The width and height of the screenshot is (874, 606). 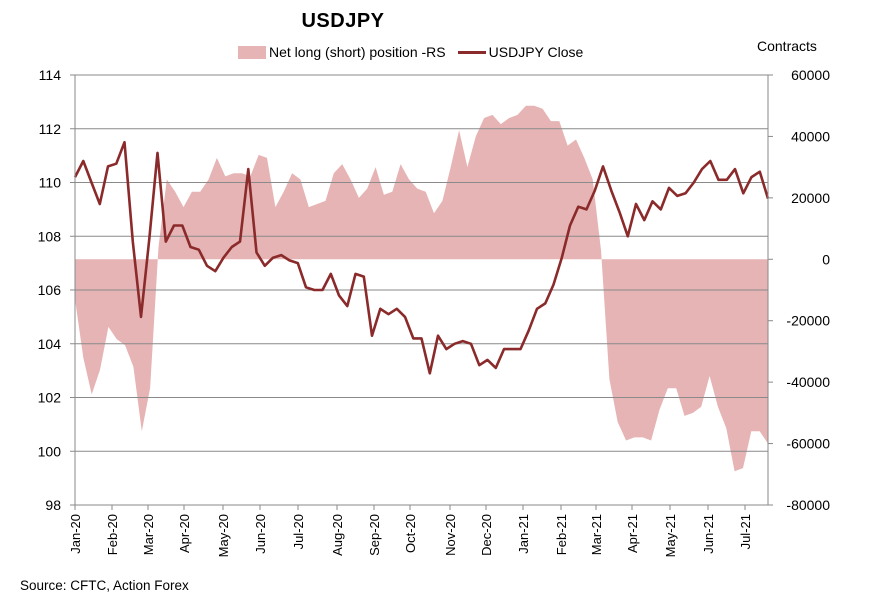 I want to click on legend-swatch-line, so click(x=471, y=52).